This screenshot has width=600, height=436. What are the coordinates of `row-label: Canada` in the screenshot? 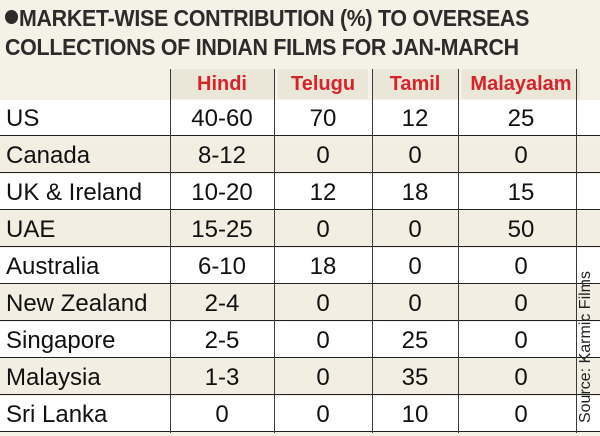 It's located at (48, 155).